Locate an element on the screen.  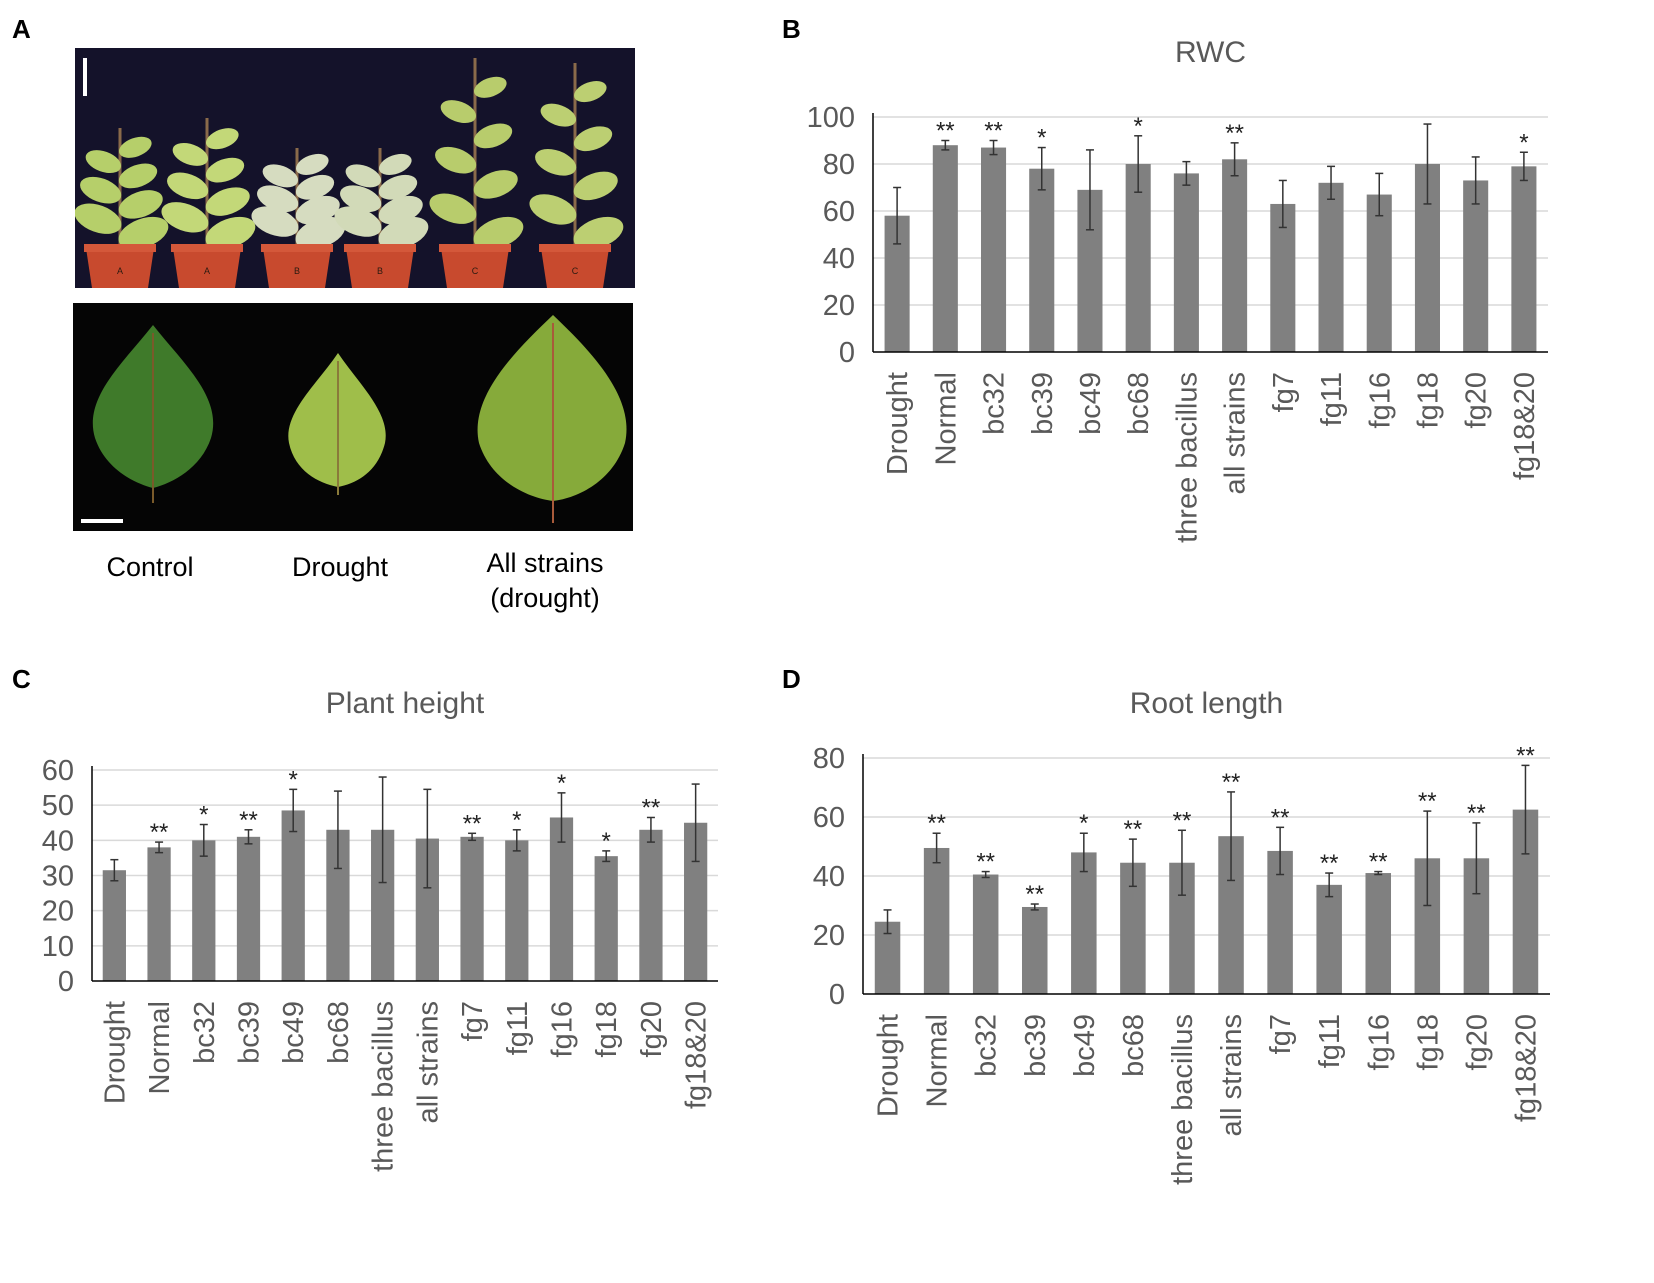
pot-label: B is located at coordinates (380, 271).